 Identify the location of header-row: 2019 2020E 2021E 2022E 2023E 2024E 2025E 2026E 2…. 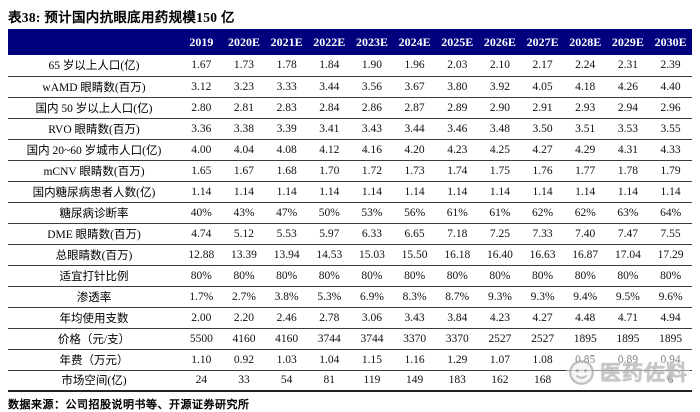
(350, 42).